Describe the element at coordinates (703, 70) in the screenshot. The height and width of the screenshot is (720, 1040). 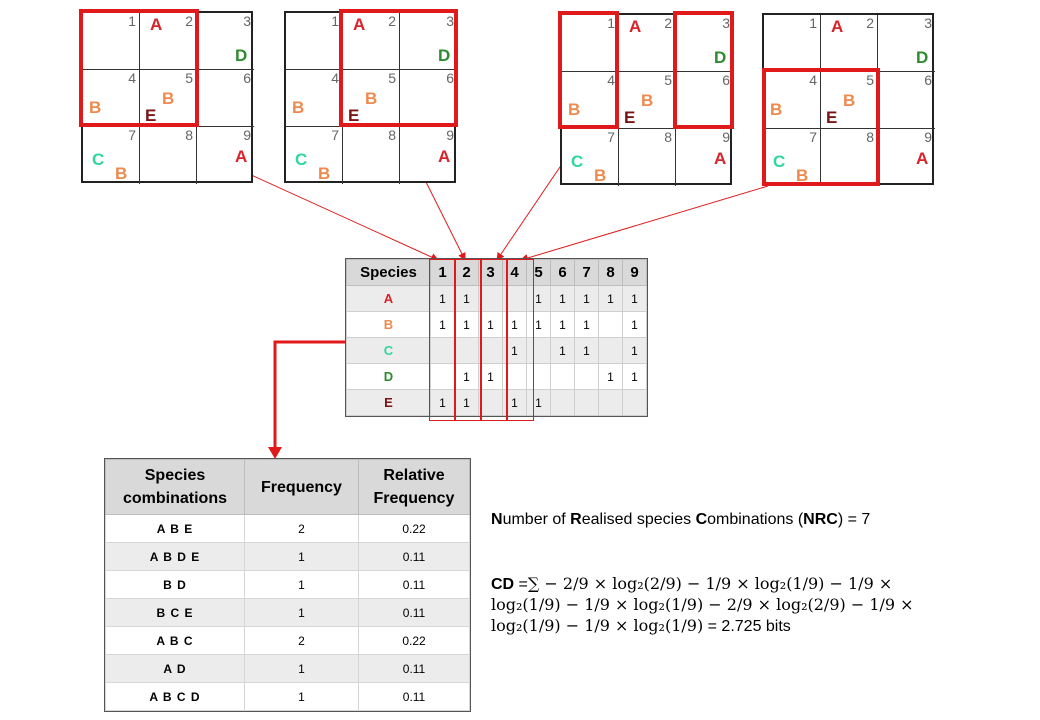
I see `highlight-window-3-right` at that location.